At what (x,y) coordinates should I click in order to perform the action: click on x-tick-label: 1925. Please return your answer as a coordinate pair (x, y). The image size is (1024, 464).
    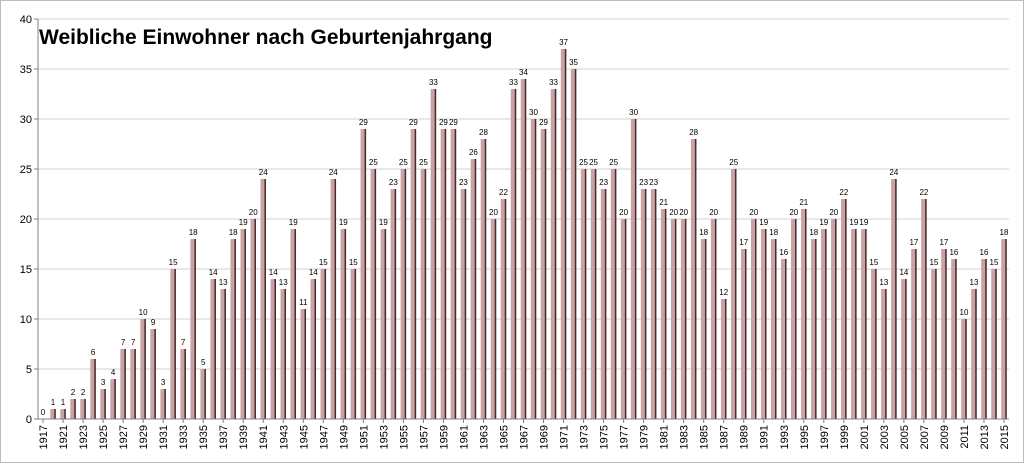
    Looking at the image, I should click on (104, 437).